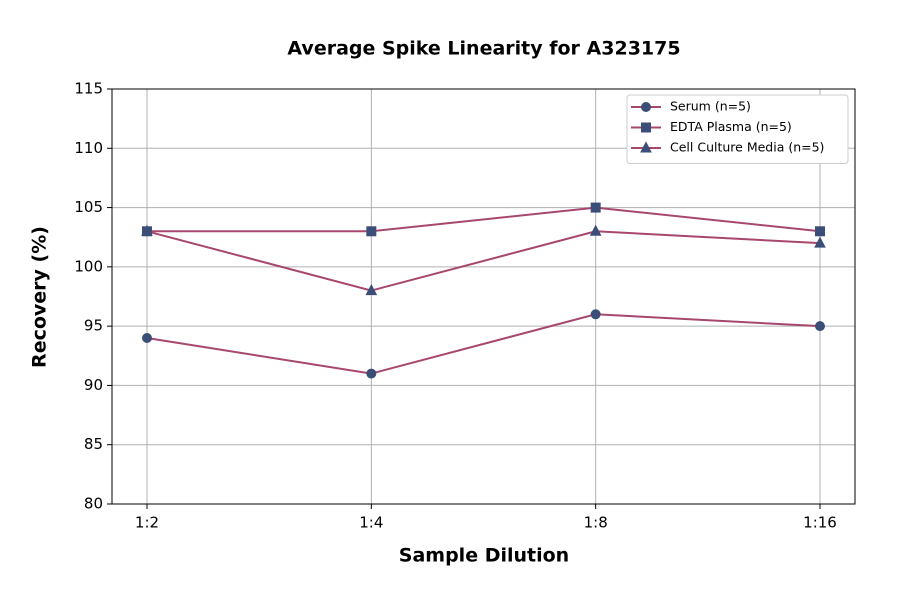 This screenshot has height=594, width=900. What do you see at coordinates (93, 326) in the screenshot?
I see `y-tick-label: 95` at bounding box center [93, 326].